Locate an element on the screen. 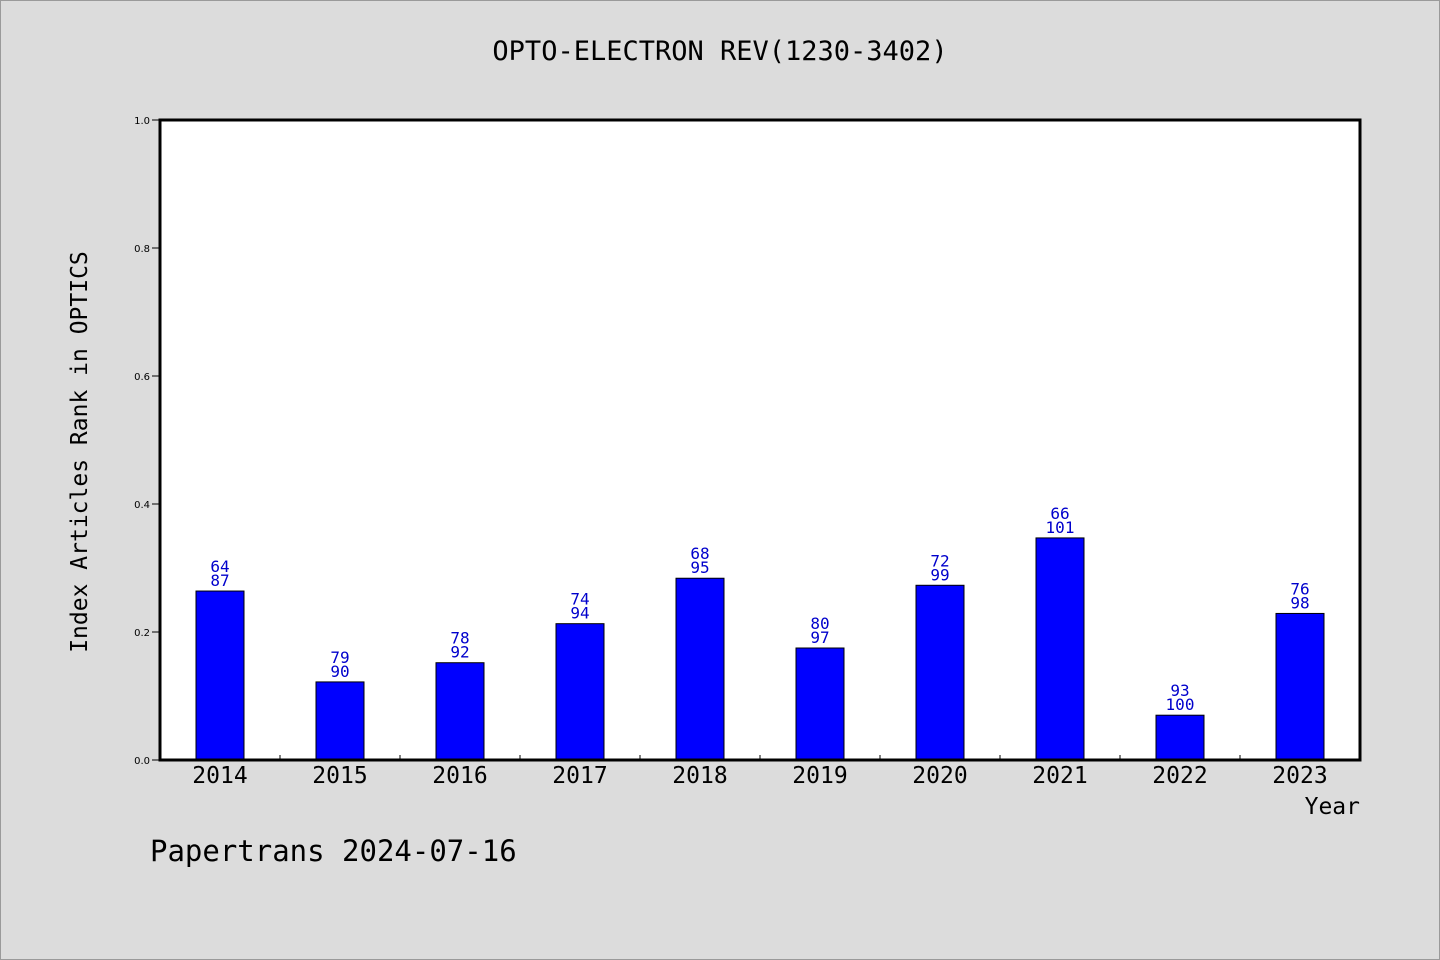 Image resolution: width=1440 pixels, height=960 pixels. y-tick-label: 0.4 is located at coordinates (142, 505).